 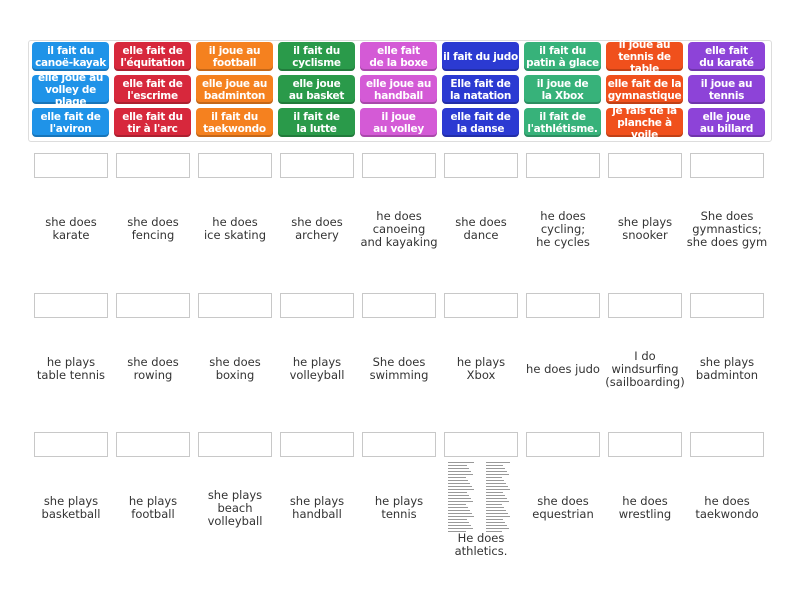 What do you see at coordinates (317, 368) in the screenshot?
I see `answer-label: he plays volleyball` at bounding box center [317, 368].